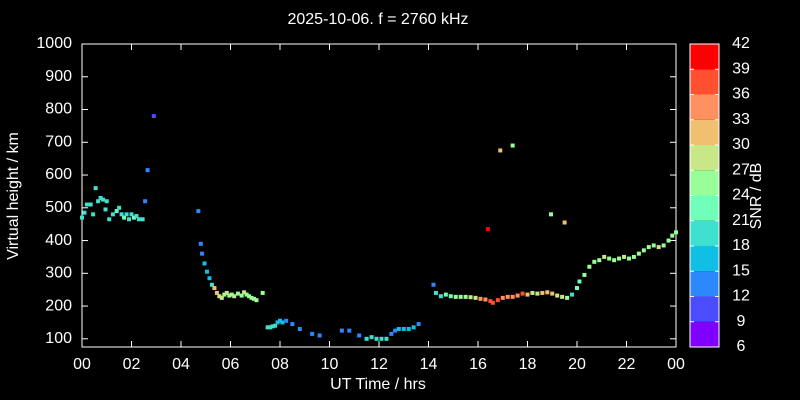  Describe the element at coordinates (741, 346) in the screenshot. I see `colorbar-tick-label: 6` at that location.